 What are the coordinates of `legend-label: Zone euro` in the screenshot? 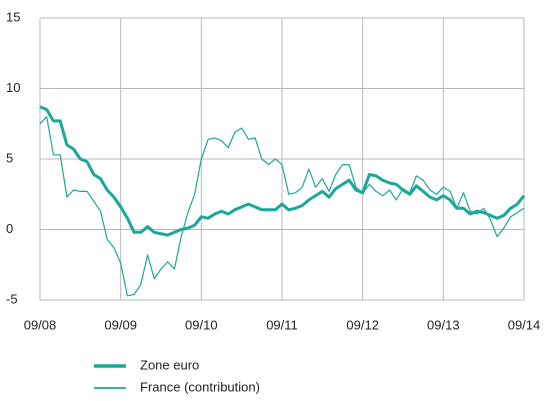 It's located at (169, 364).